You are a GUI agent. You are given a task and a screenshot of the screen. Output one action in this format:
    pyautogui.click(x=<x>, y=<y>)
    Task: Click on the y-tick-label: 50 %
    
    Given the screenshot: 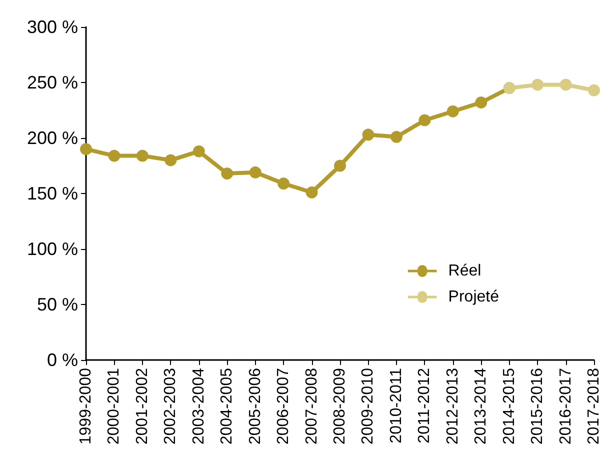 What is the action you would take?
    pyautogui.click(x=57, y=304)
    